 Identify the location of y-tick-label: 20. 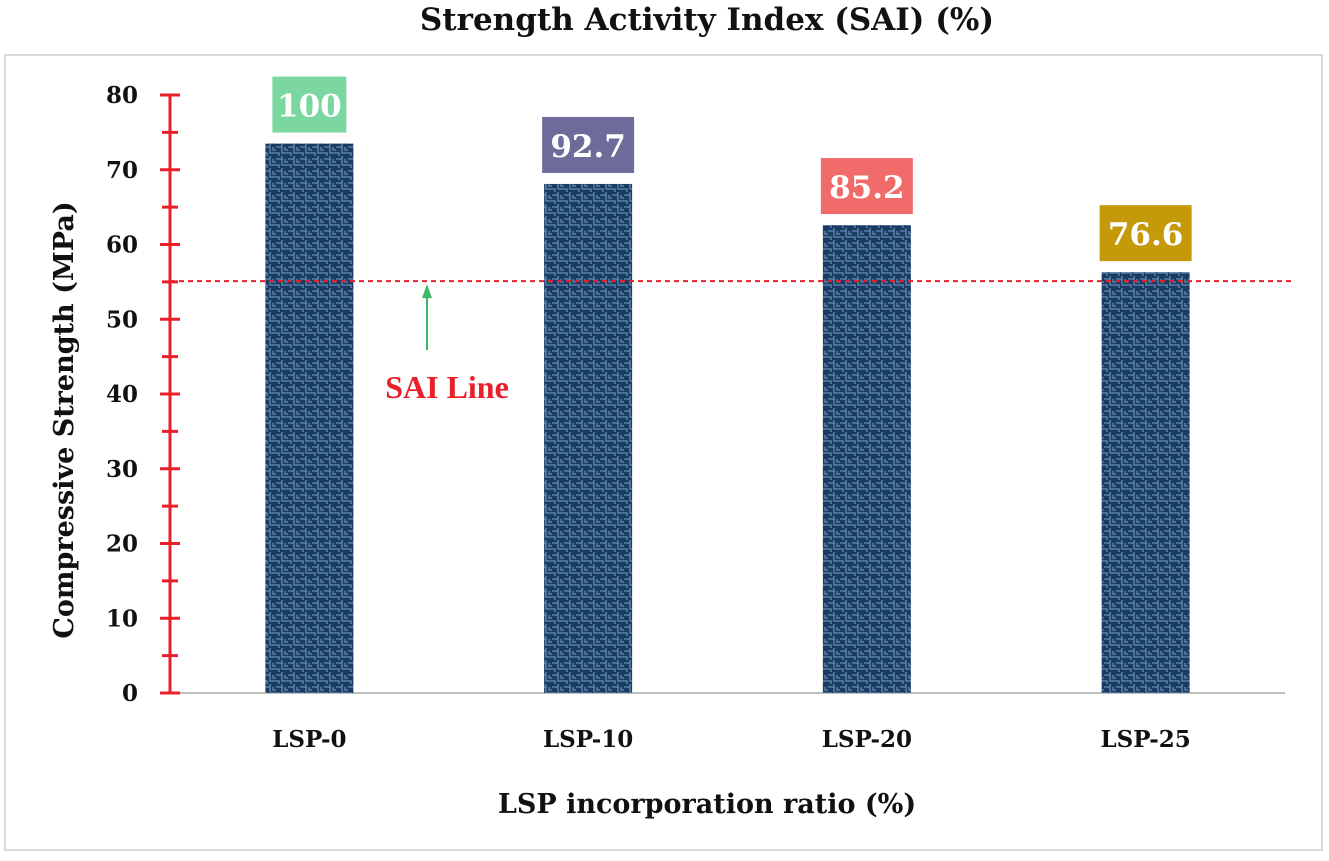
(122, 544).